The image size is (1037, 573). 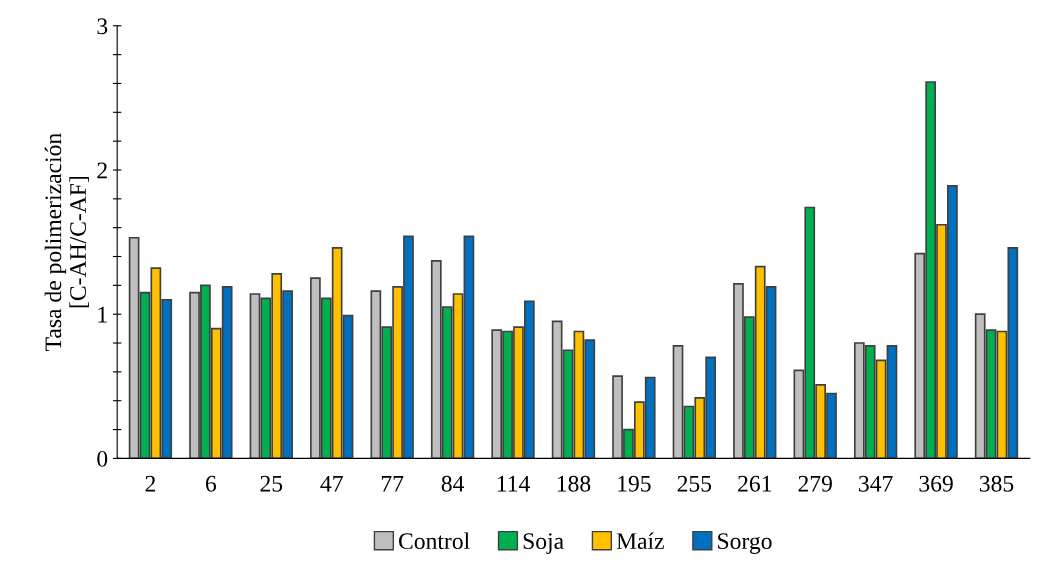 I want to click on legend-label: Control, so click(x=434, y=541).